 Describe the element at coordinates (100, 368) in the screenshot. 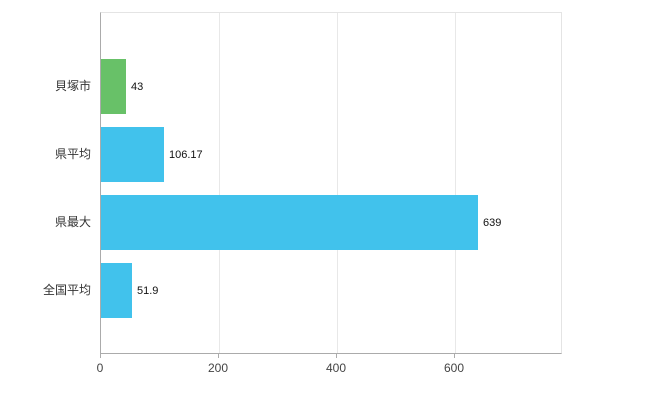

I see `x-tick-label: 0` at that location.